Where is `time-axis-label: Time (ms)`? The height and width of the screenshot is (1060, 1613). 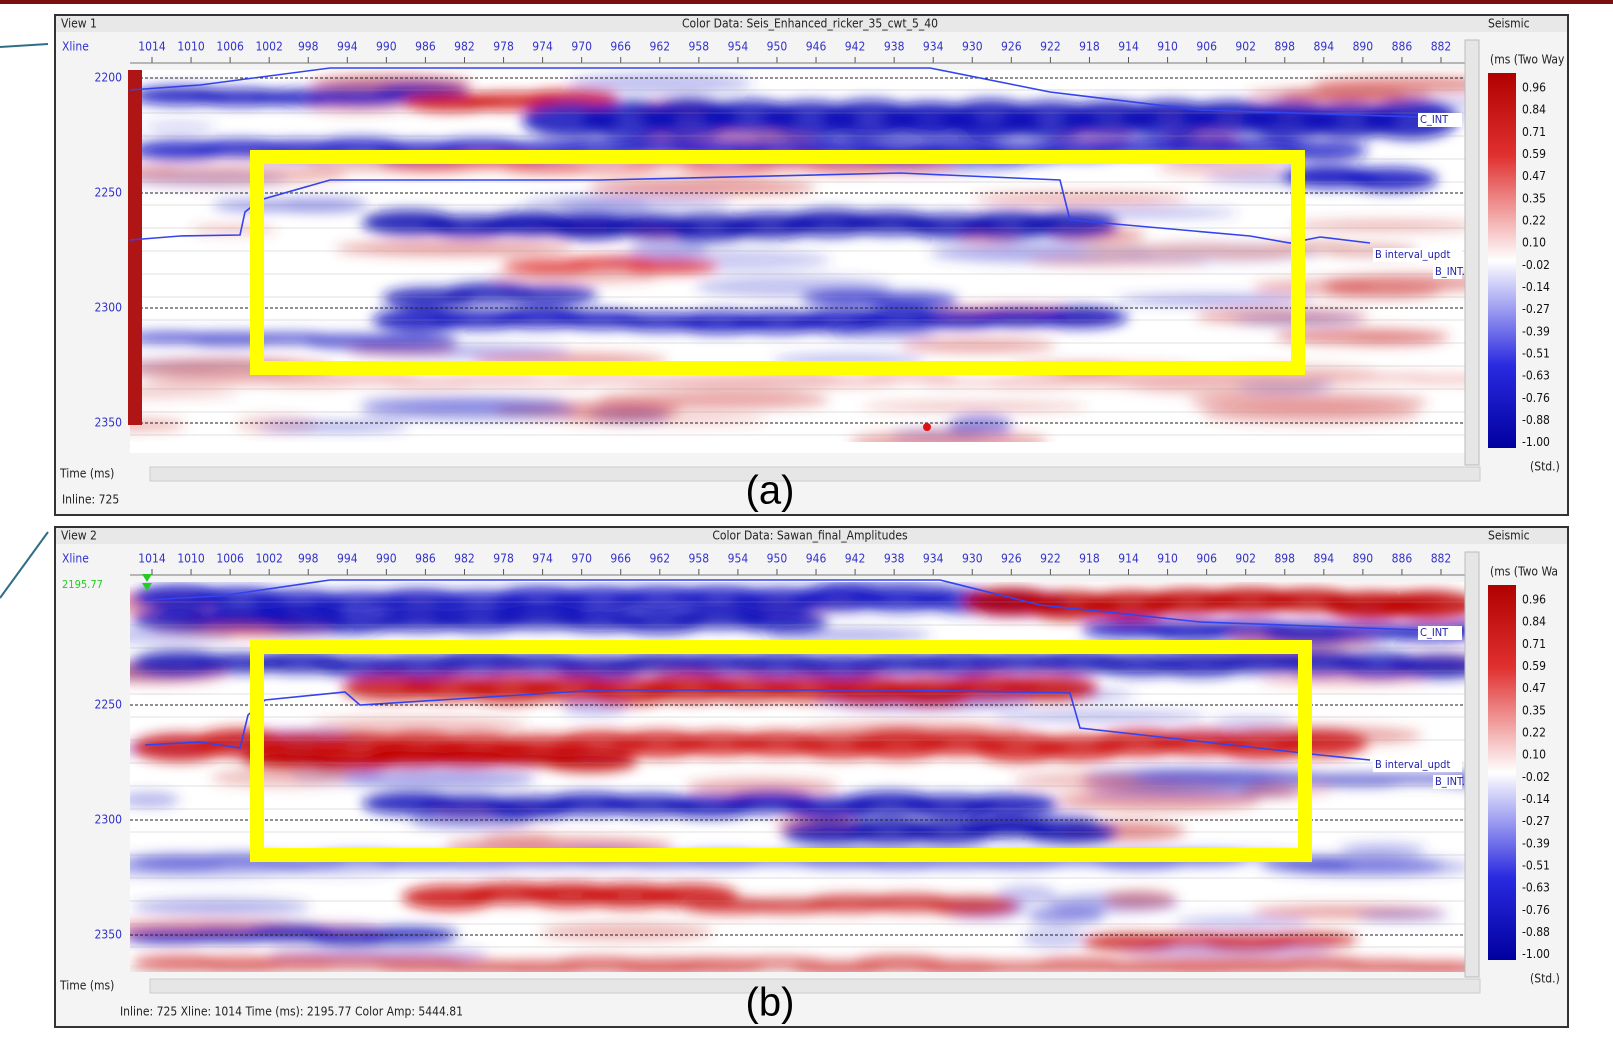
time-axis-label: Time (ms) is located at coordinates (86, 986).